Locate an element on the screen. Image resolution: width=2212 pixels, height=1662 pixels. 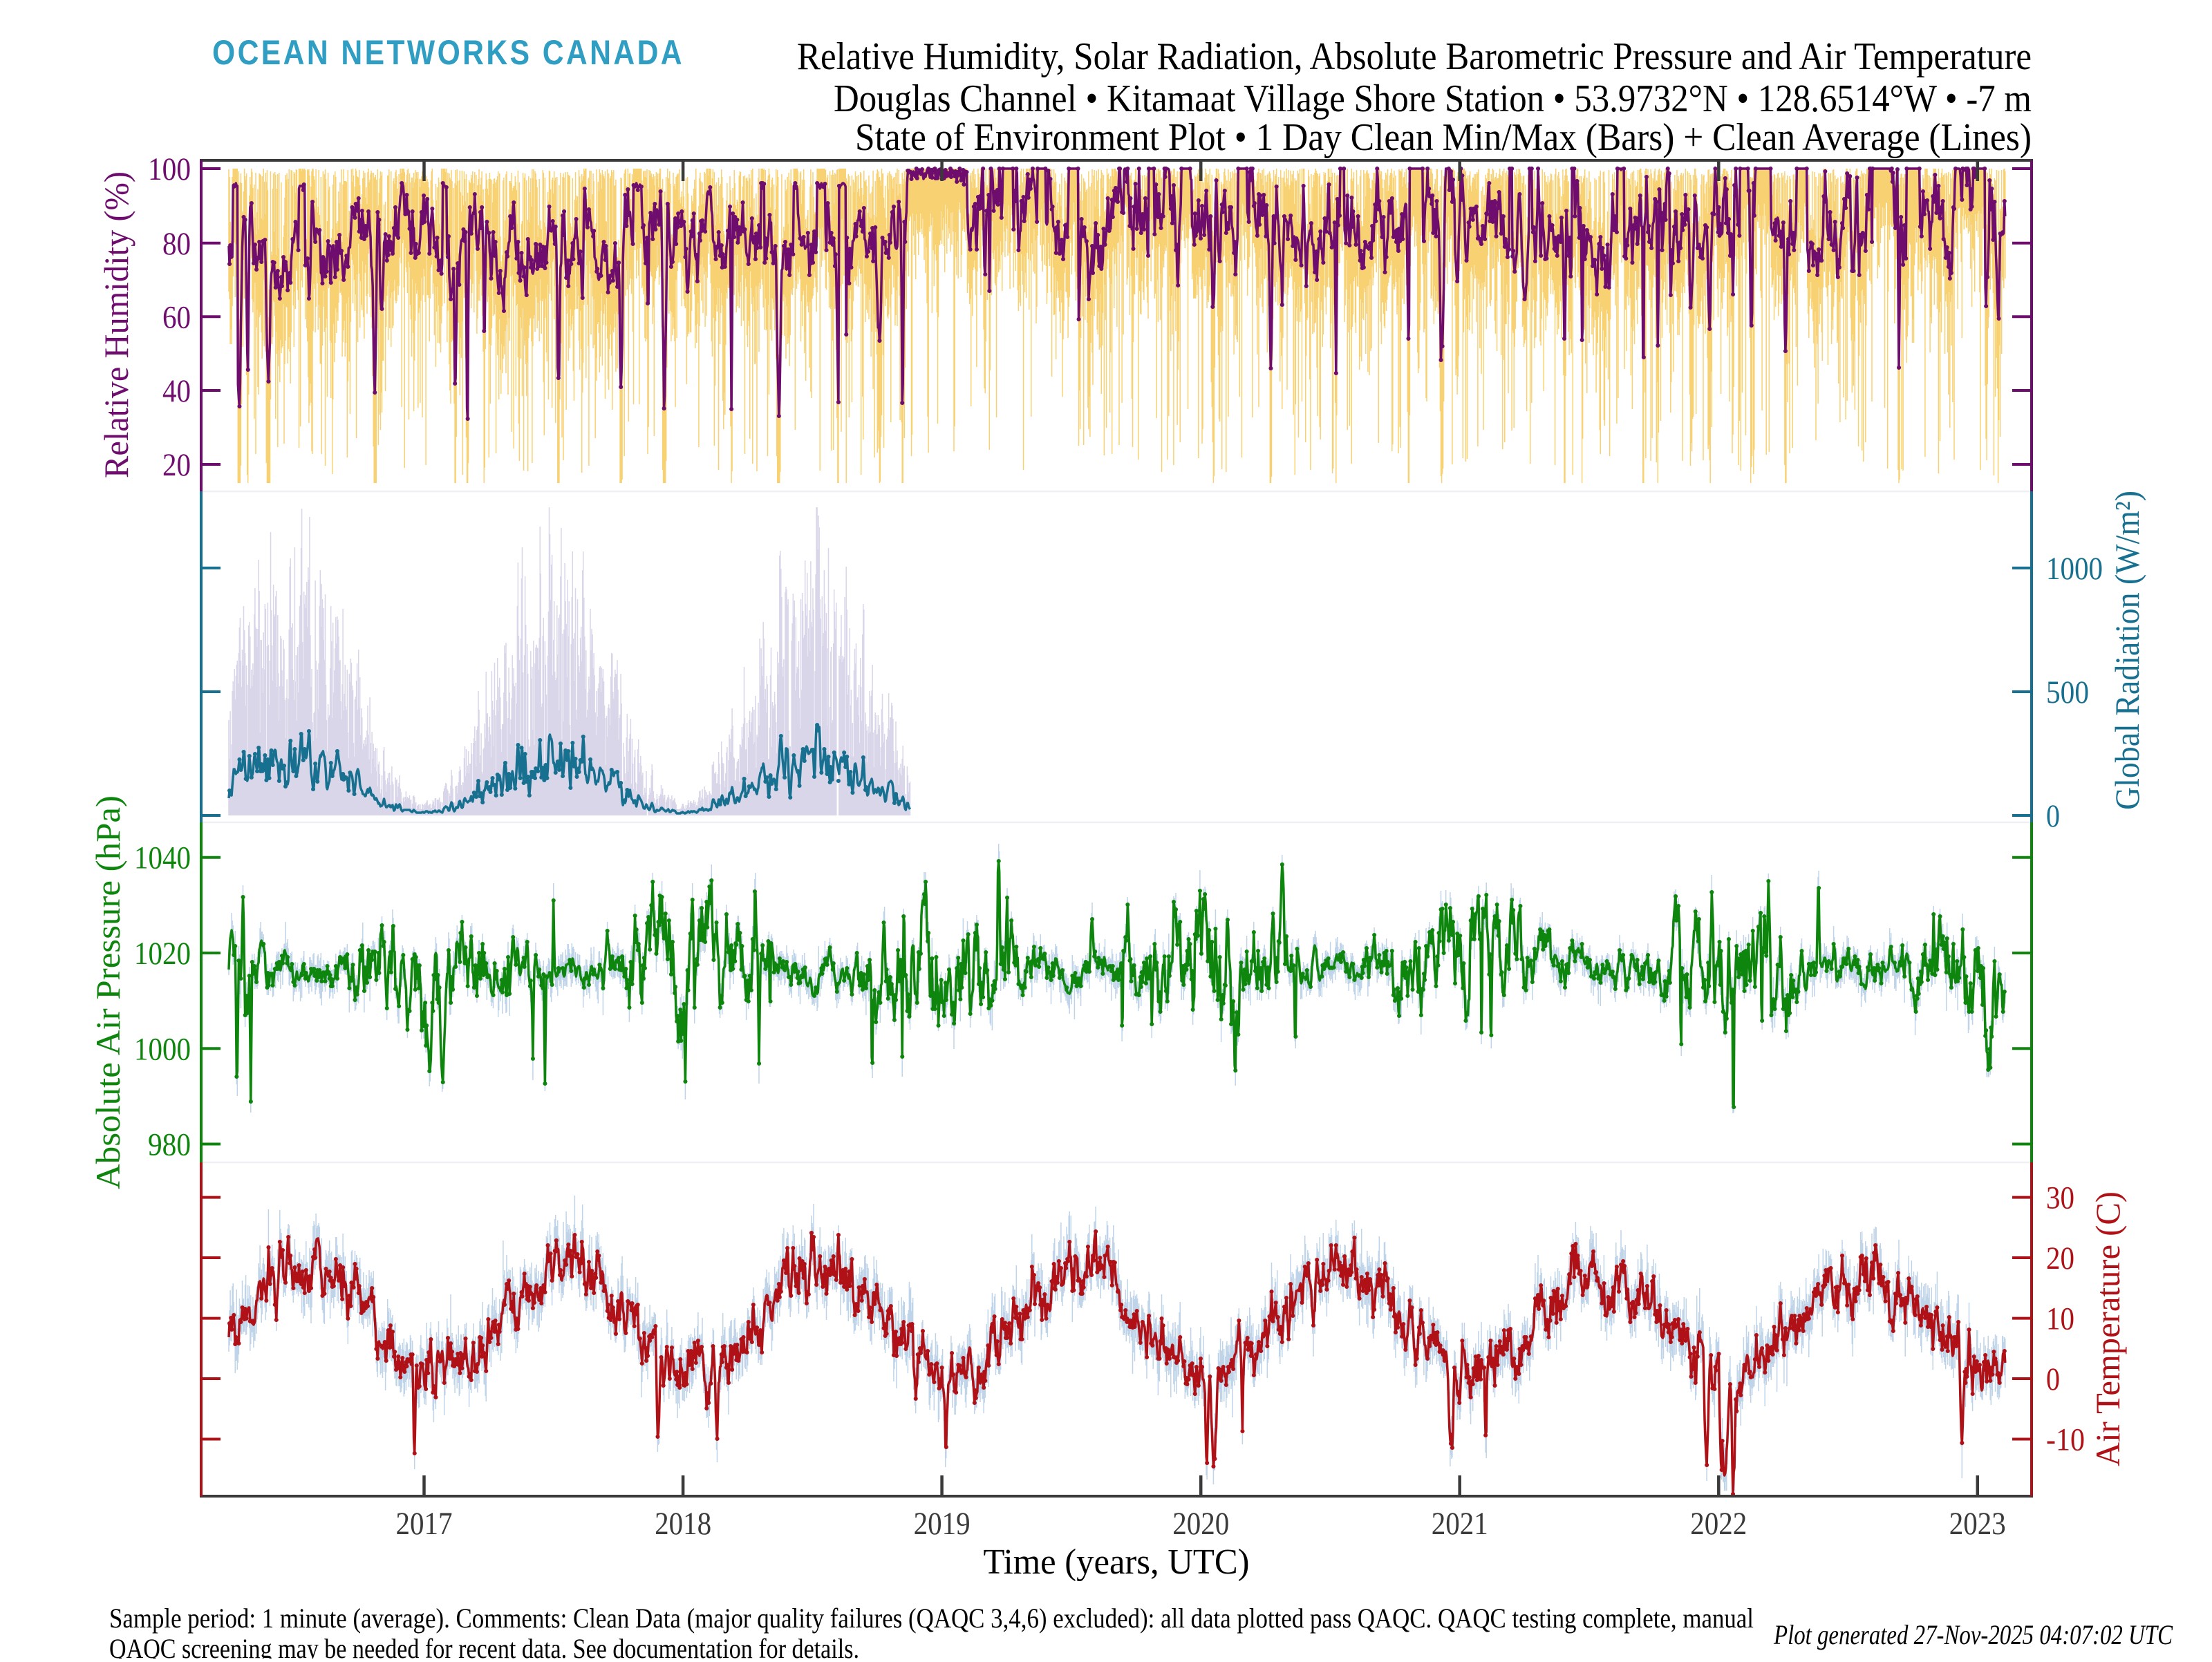
svg-text: 2017 is located at coordinates (425, 1524).